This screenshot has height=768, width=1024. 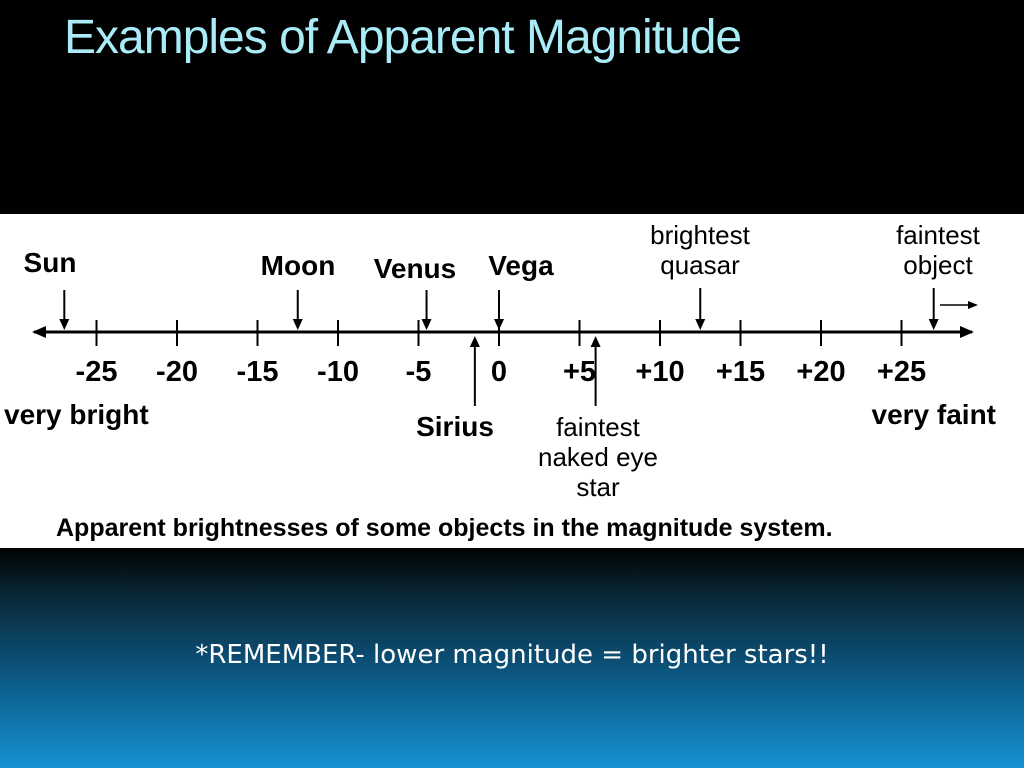 I want to click on object-label: Sun, so click(x=50, y=262).